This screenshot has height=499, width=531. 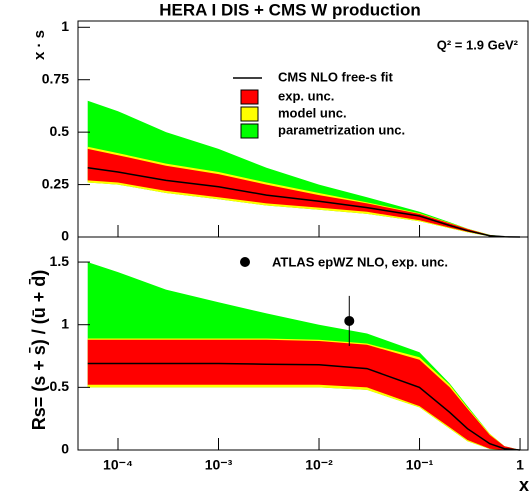 I want to click on x-tick-label: 10⁻⁴, so click(x=118, y=465).